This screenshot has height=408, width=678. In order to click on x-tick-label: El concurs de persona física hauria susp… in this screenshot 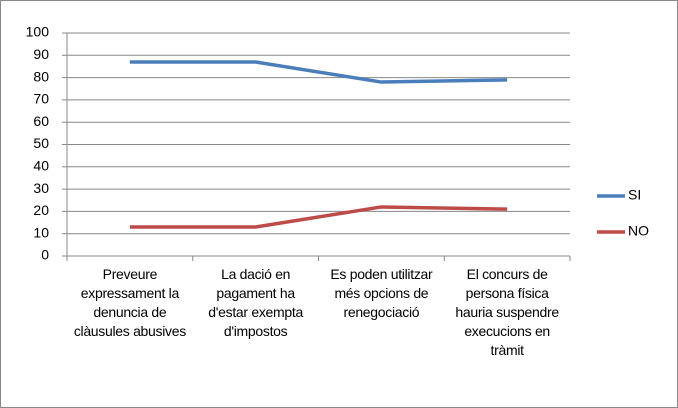, I will do `click(507, 312)`.